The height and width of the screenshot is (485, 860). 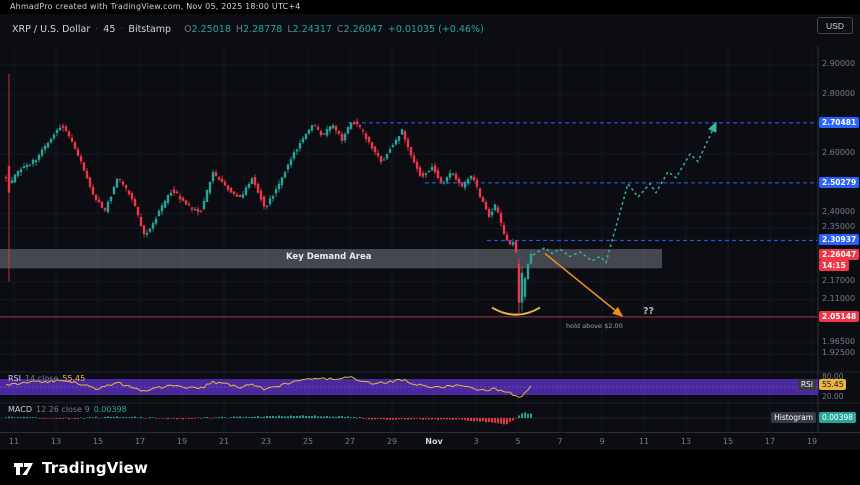 I want to click on close-value: 2.26047, so click(x=363, y=29).